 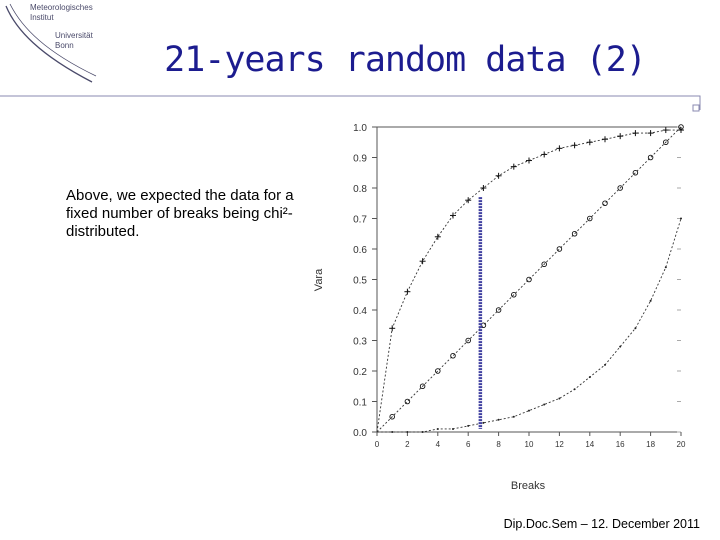 I want to click on logo-line-4: Bonn, so click(x=64, y=45).